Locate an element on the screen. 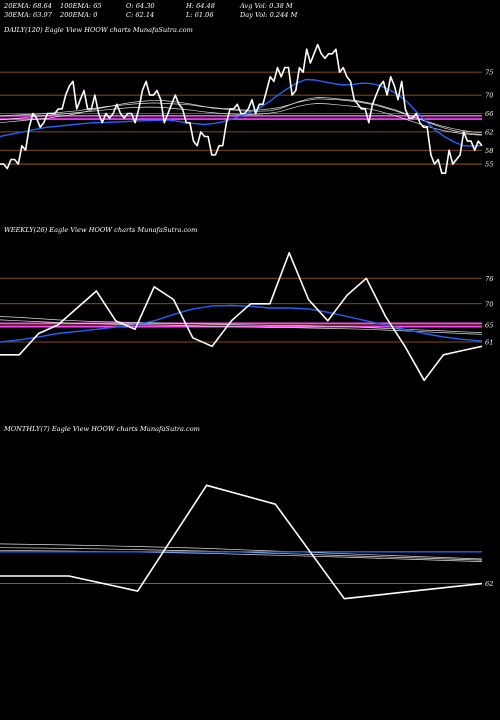 The height and width of the screenshot is (720, 500). daily-y-tick-label-4: 58 is located at coordinates (489, 151).